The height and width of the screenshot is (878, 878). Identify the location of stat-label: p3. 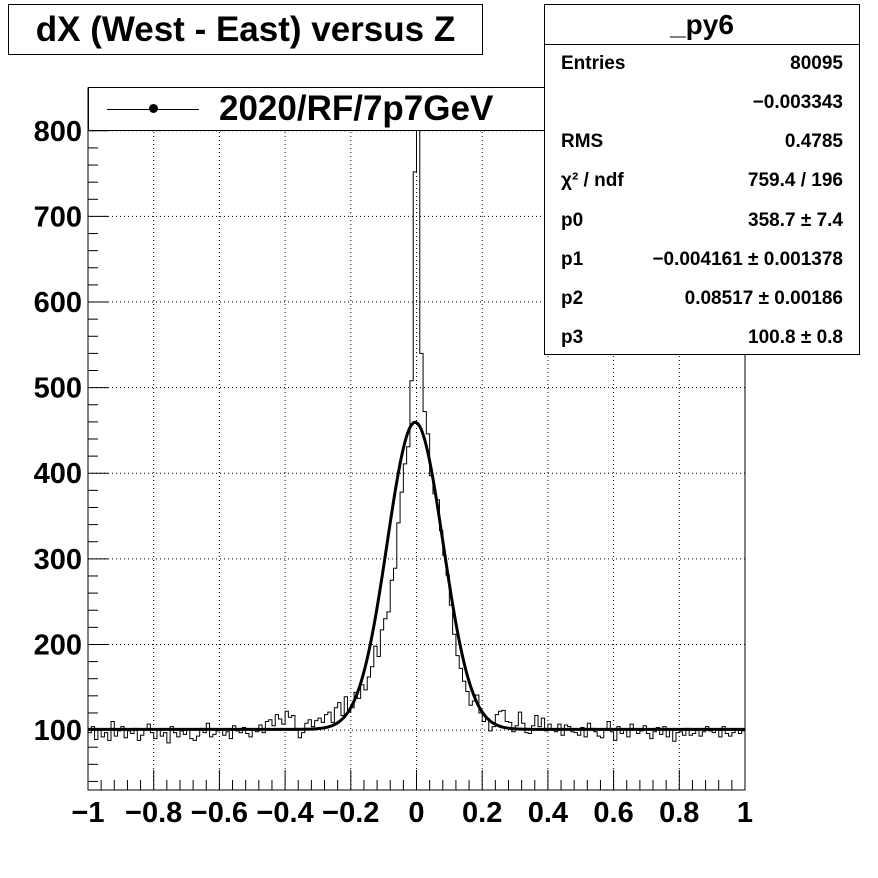
(572, 337).